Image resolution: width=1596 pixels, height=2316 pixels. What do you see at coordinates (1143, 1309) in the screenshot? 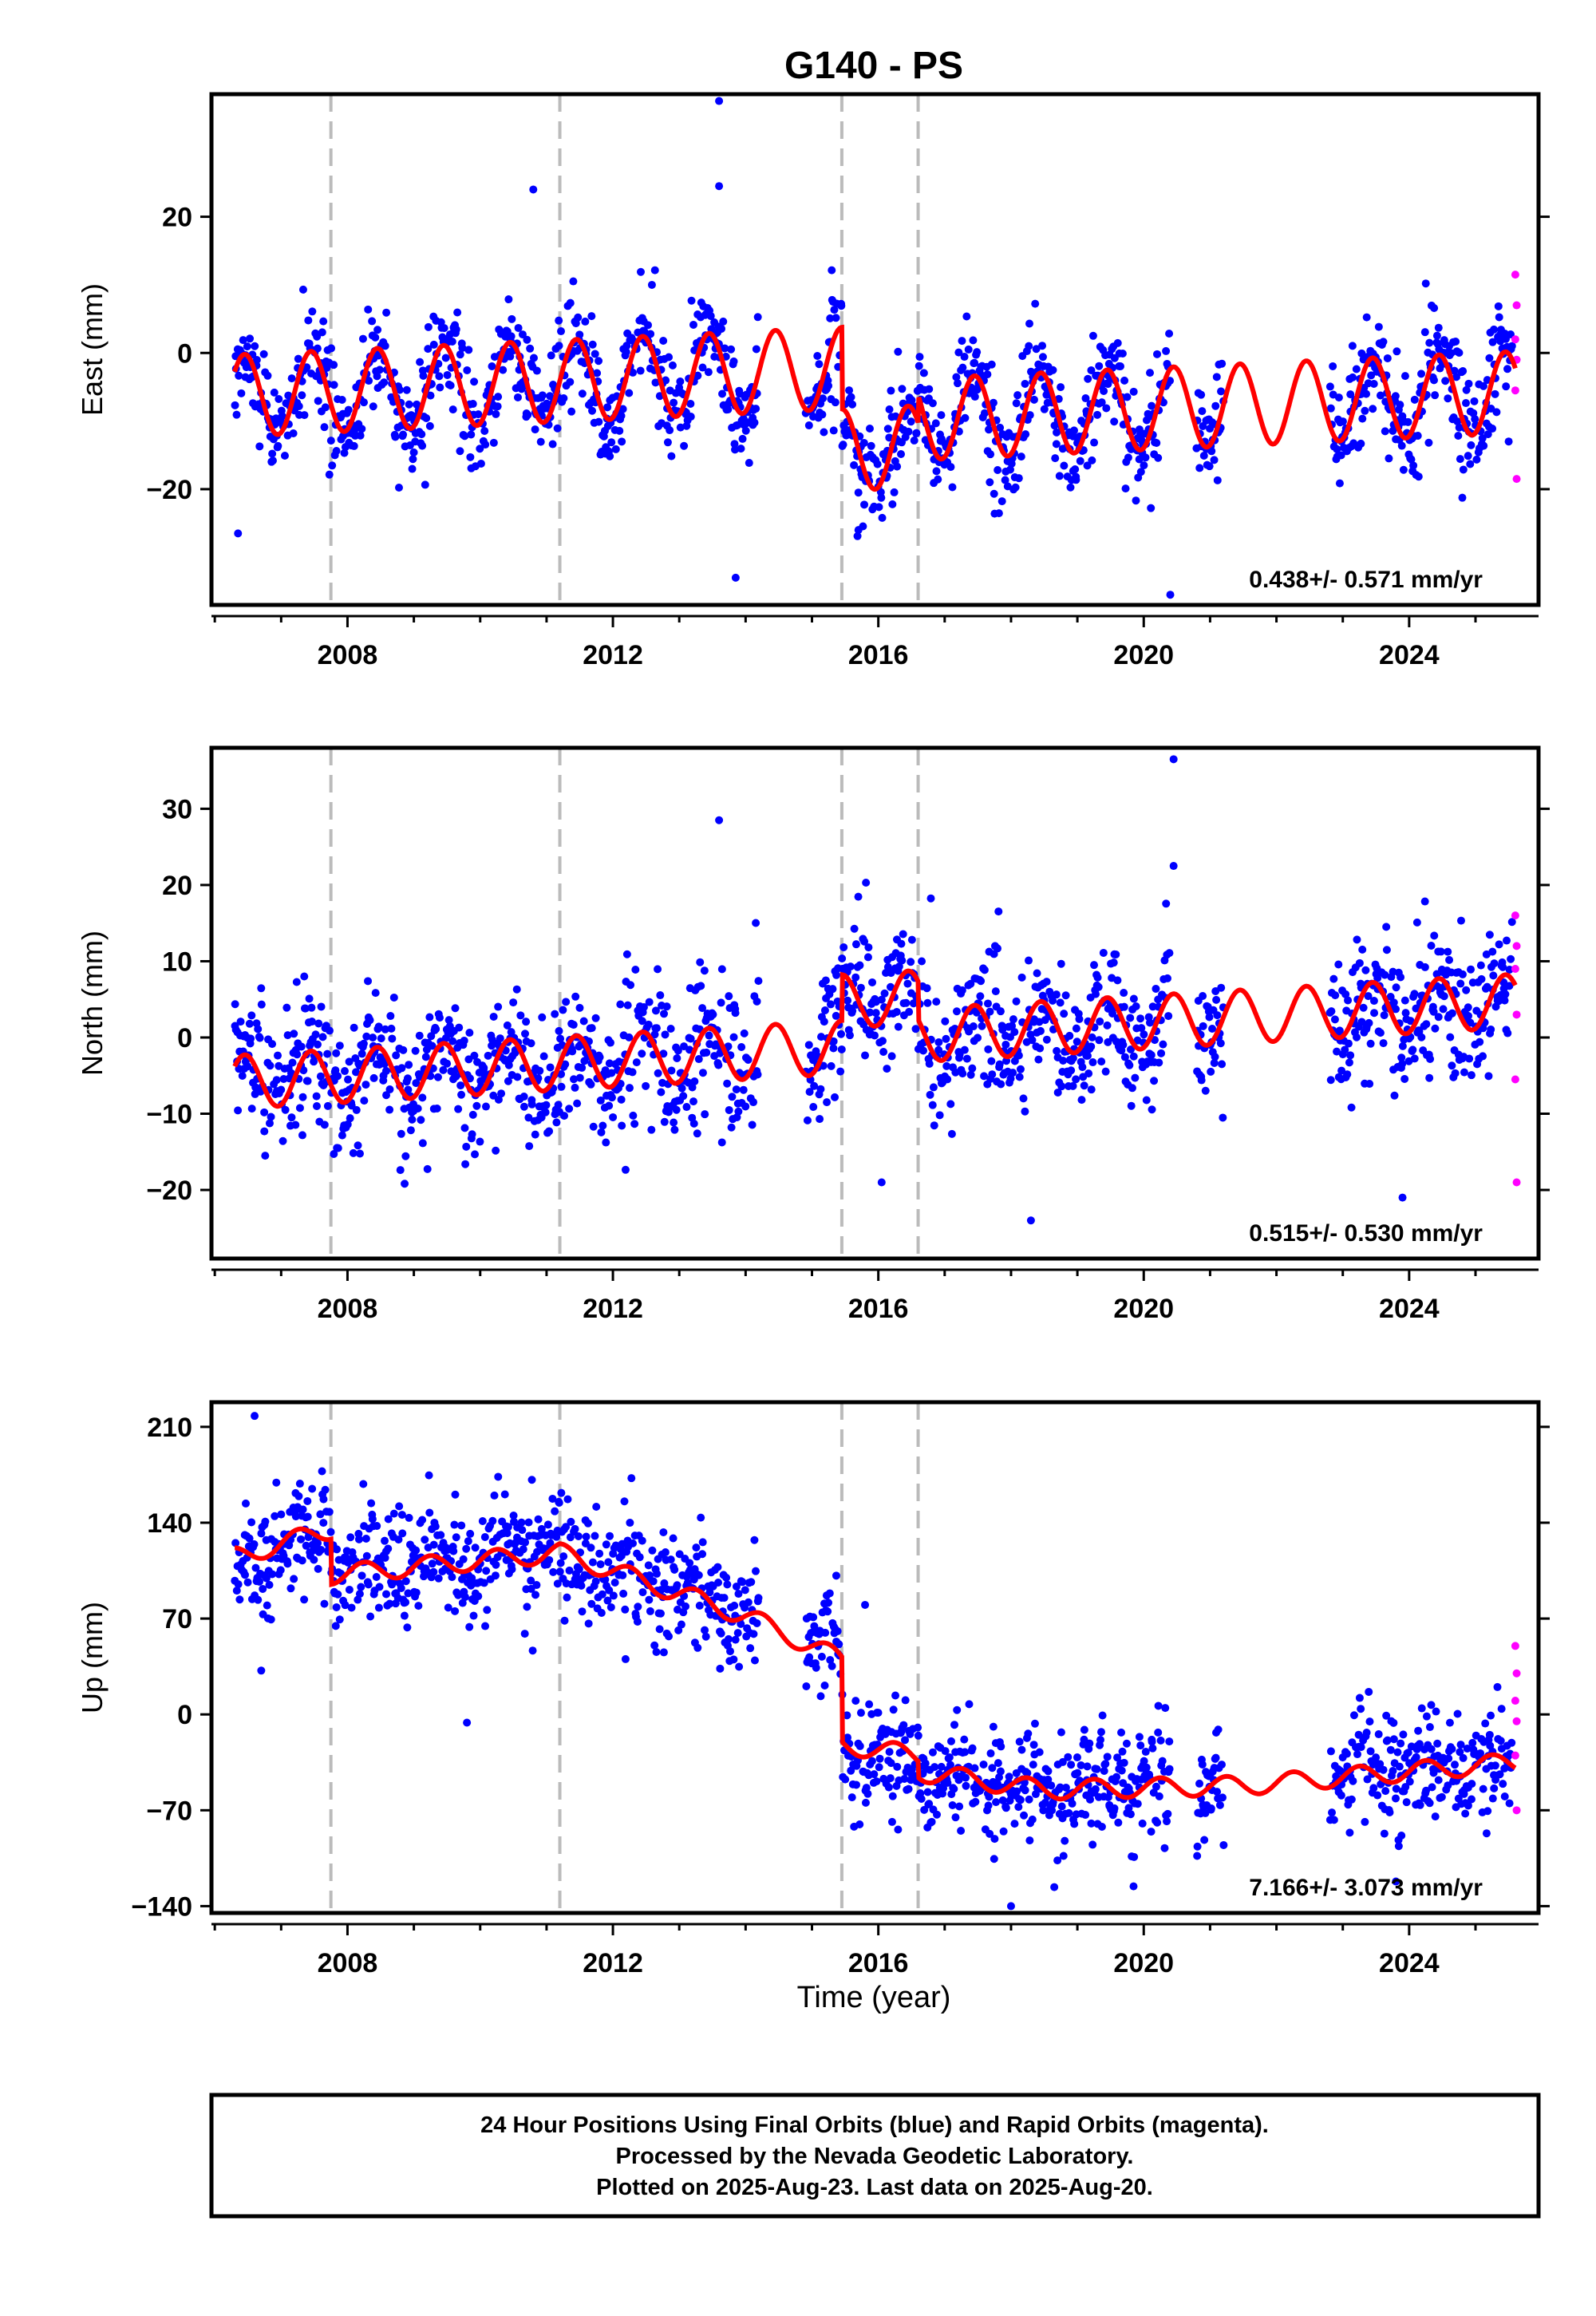
I see `x-tick-label: 2020` at bounding box center [1143, 1309].